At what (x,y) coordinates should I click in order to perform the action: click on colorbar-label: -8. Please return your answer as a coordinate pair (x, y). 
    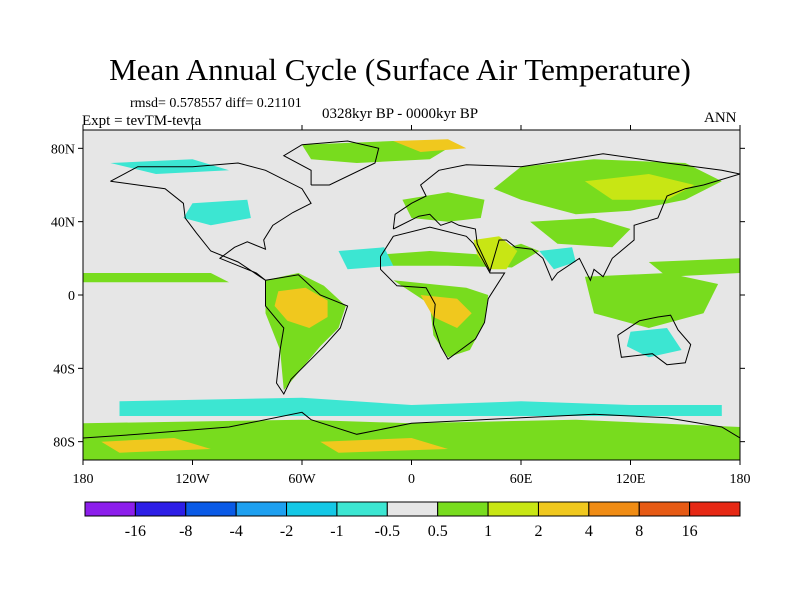
    Looking at the image, I should click on (185, 531).